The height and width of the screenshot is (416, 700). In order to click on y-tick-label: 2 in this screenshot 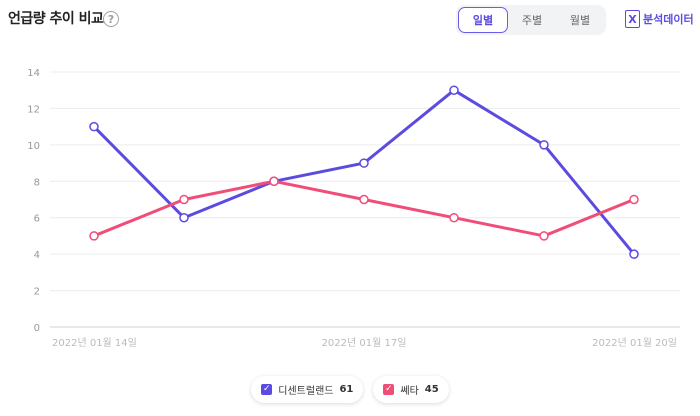, I will do `click(37, 292)`.